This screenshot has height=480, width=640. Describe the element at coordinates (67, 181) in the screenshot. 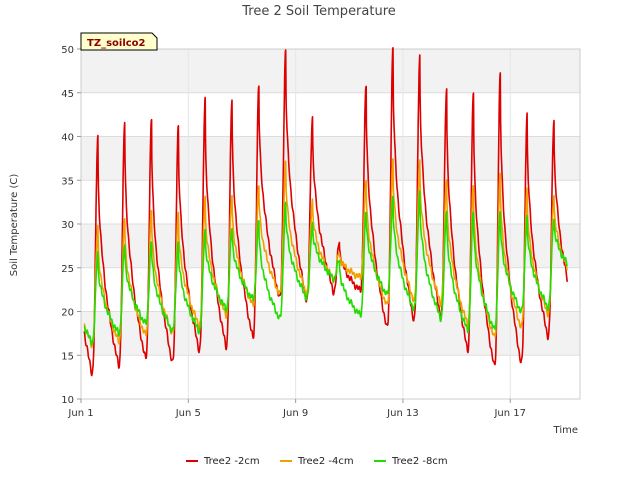

I see `y-tick-label: 35` at that location.